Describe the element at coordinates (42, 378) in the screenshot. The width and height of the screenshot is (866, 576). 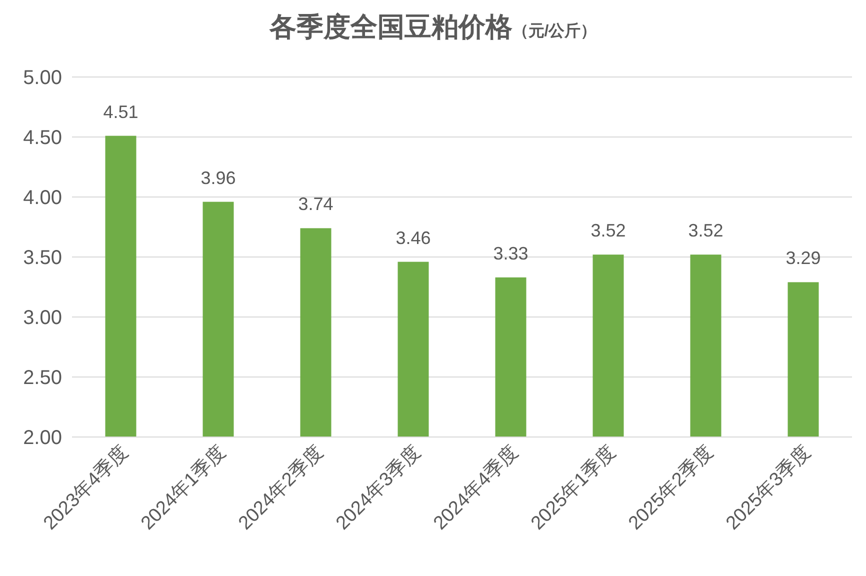
I see `y-tick-label: 2.50` at that location.